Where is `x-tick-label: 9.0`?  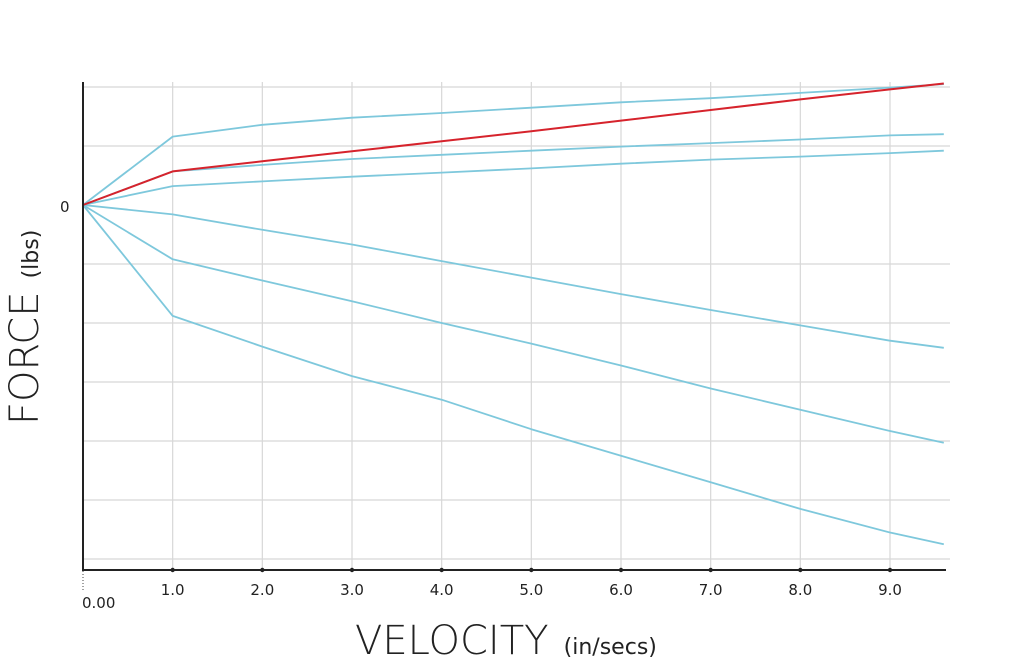 x-tick-label: 9.0 is located at coordinates (890, 590).